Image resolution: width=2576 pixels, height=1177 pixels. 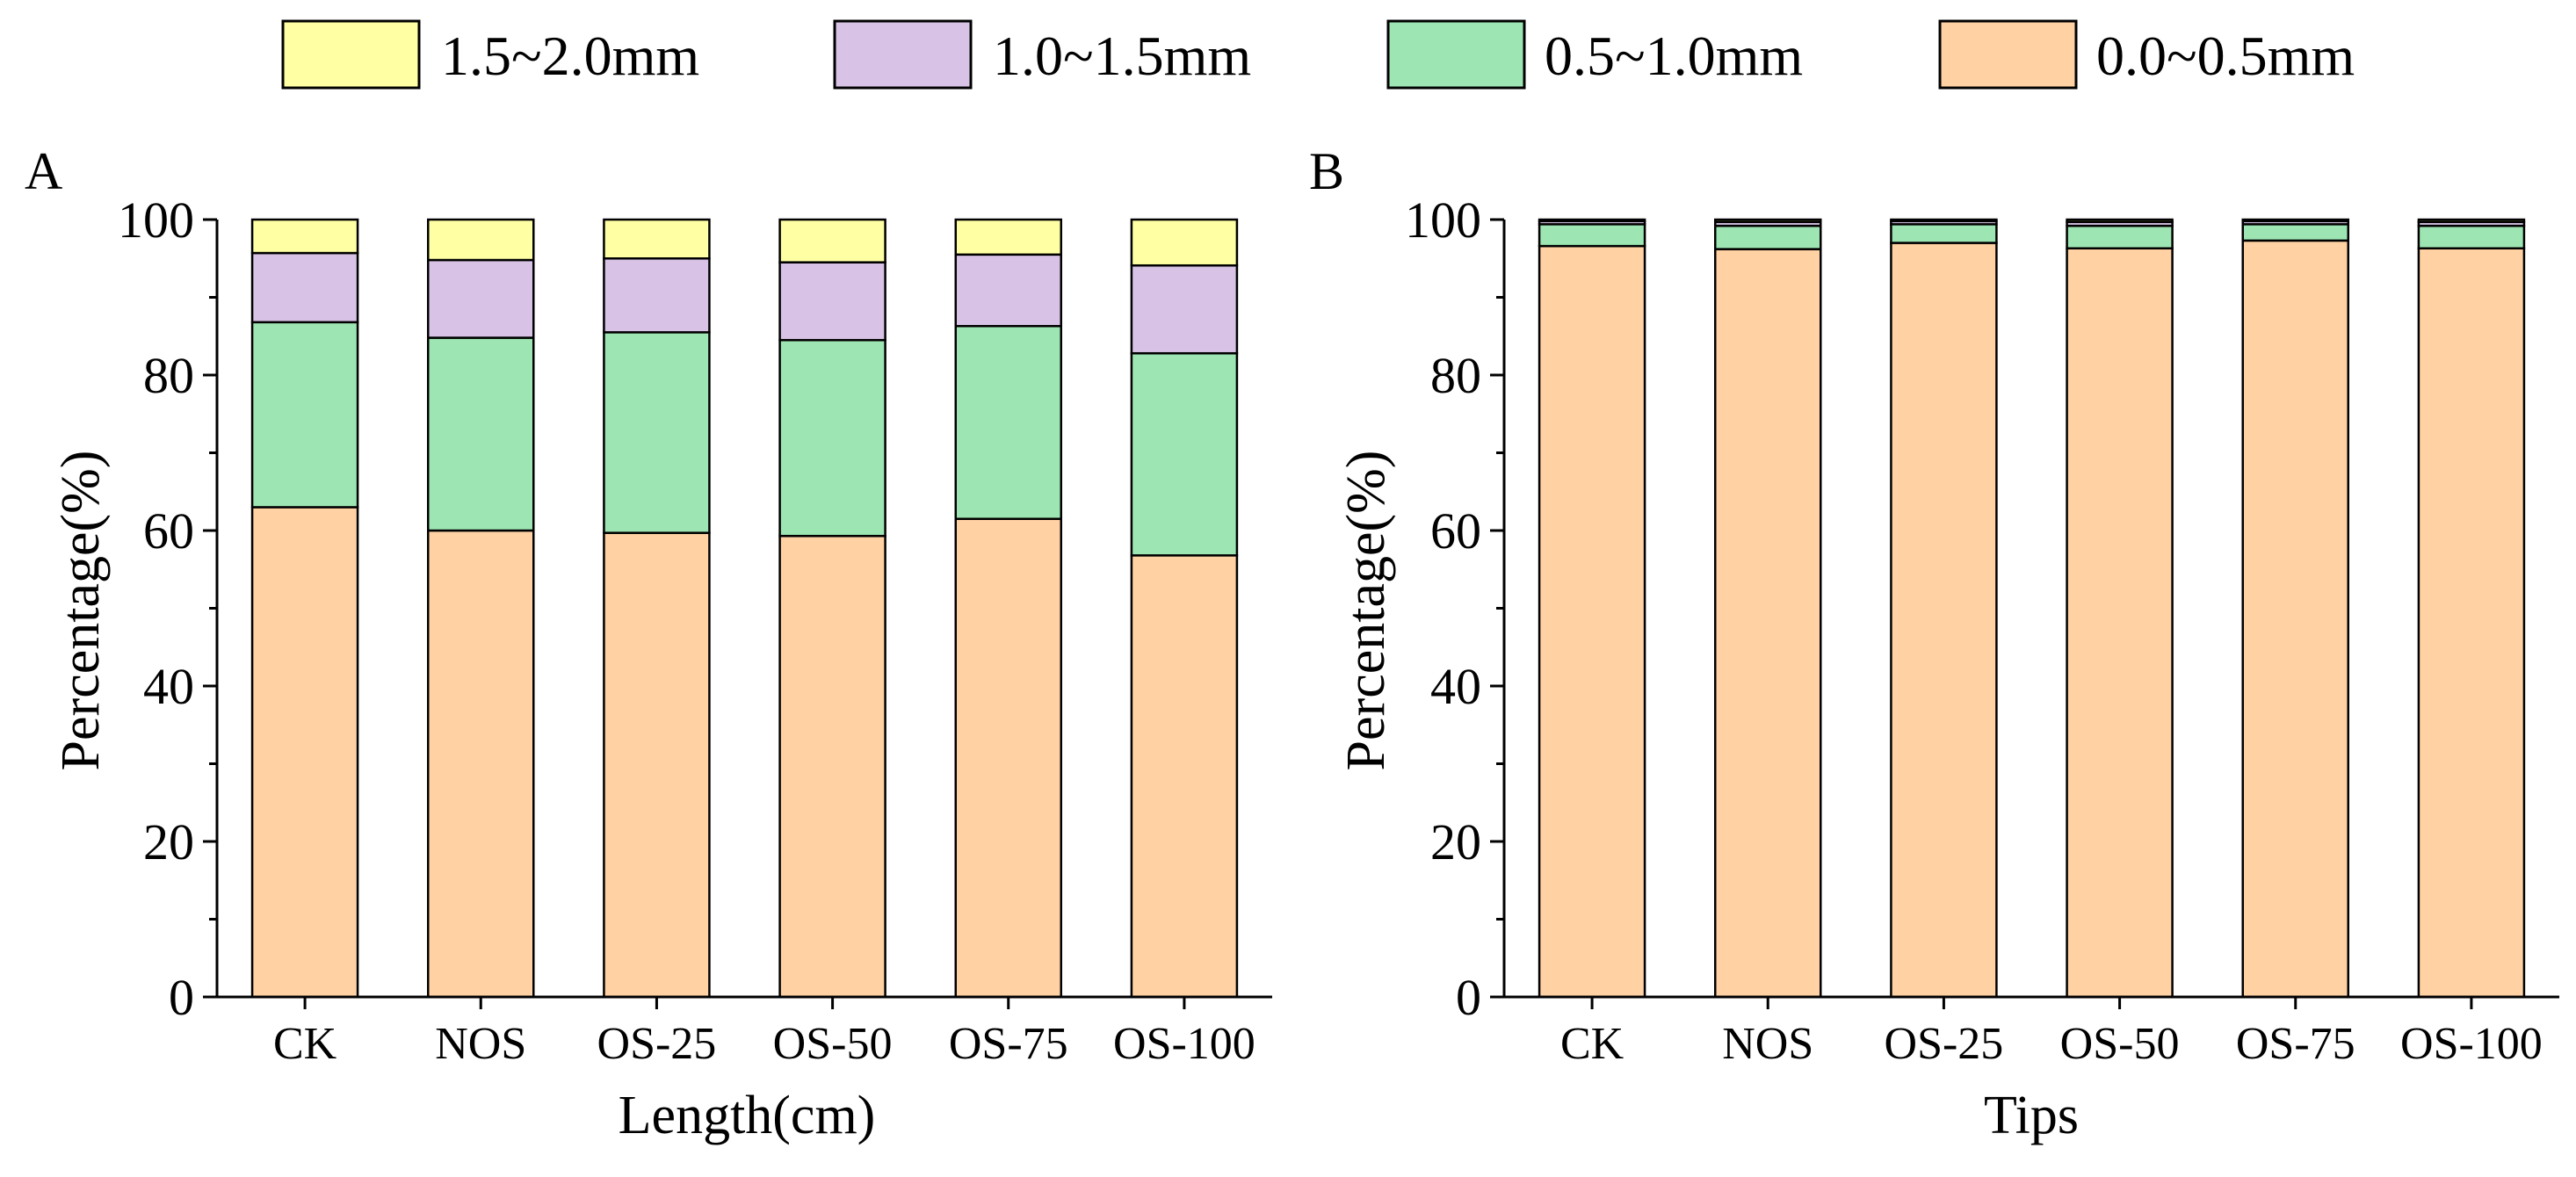 I want to click on x-tick-label-b-4: OS-50, so click(x=2120, y=1044).